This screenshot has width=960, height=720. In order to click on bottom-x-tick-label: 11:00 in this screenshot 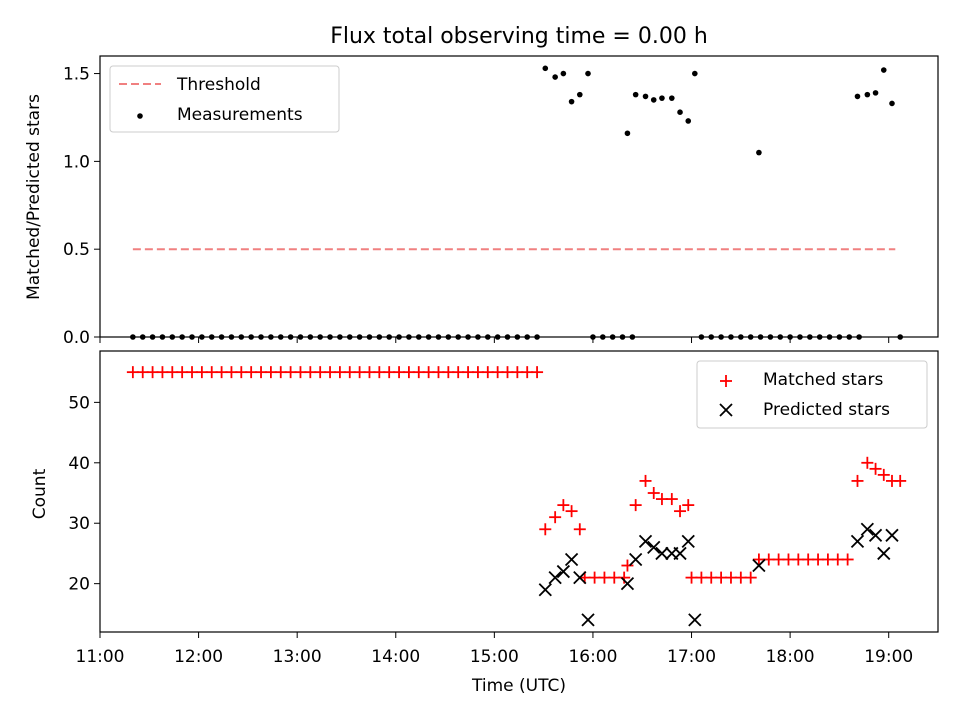, I will do `click(100, 657)`.